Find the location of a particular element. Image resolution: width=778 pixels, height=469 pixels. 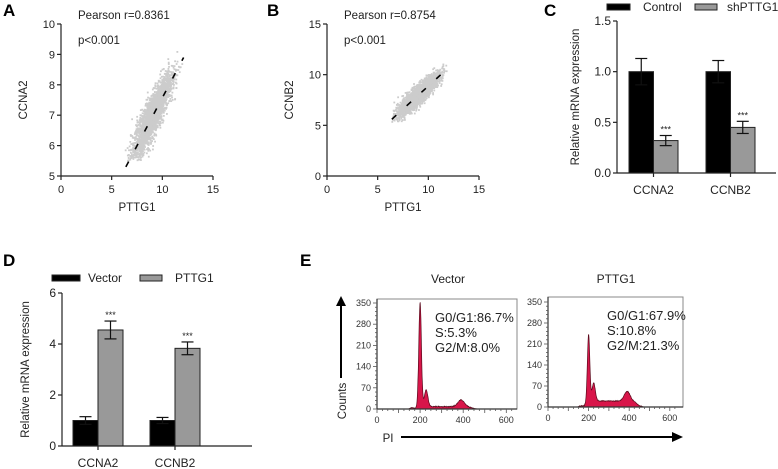

pearson-r-annotation: Pearson r=0.8754 is located at coordinates (390, 16).